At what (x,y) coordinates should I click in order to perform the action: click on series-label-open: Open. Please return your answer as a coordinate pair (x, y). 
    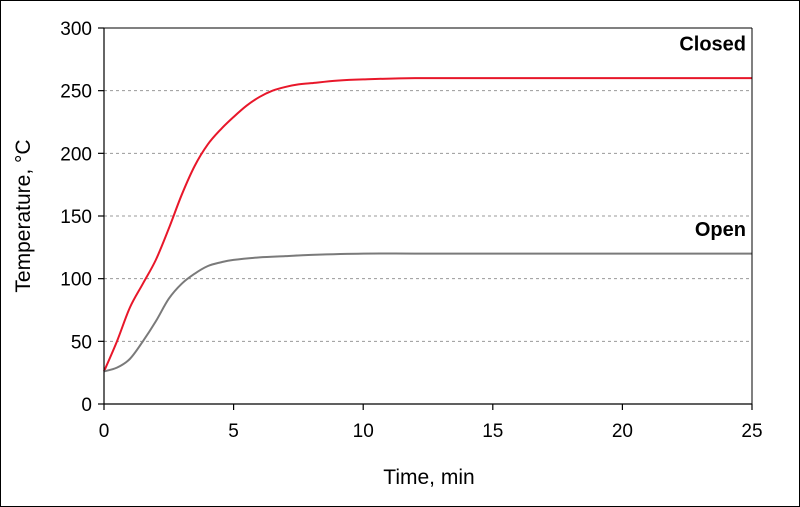
    Looking at the image, I should click on (720, 230).